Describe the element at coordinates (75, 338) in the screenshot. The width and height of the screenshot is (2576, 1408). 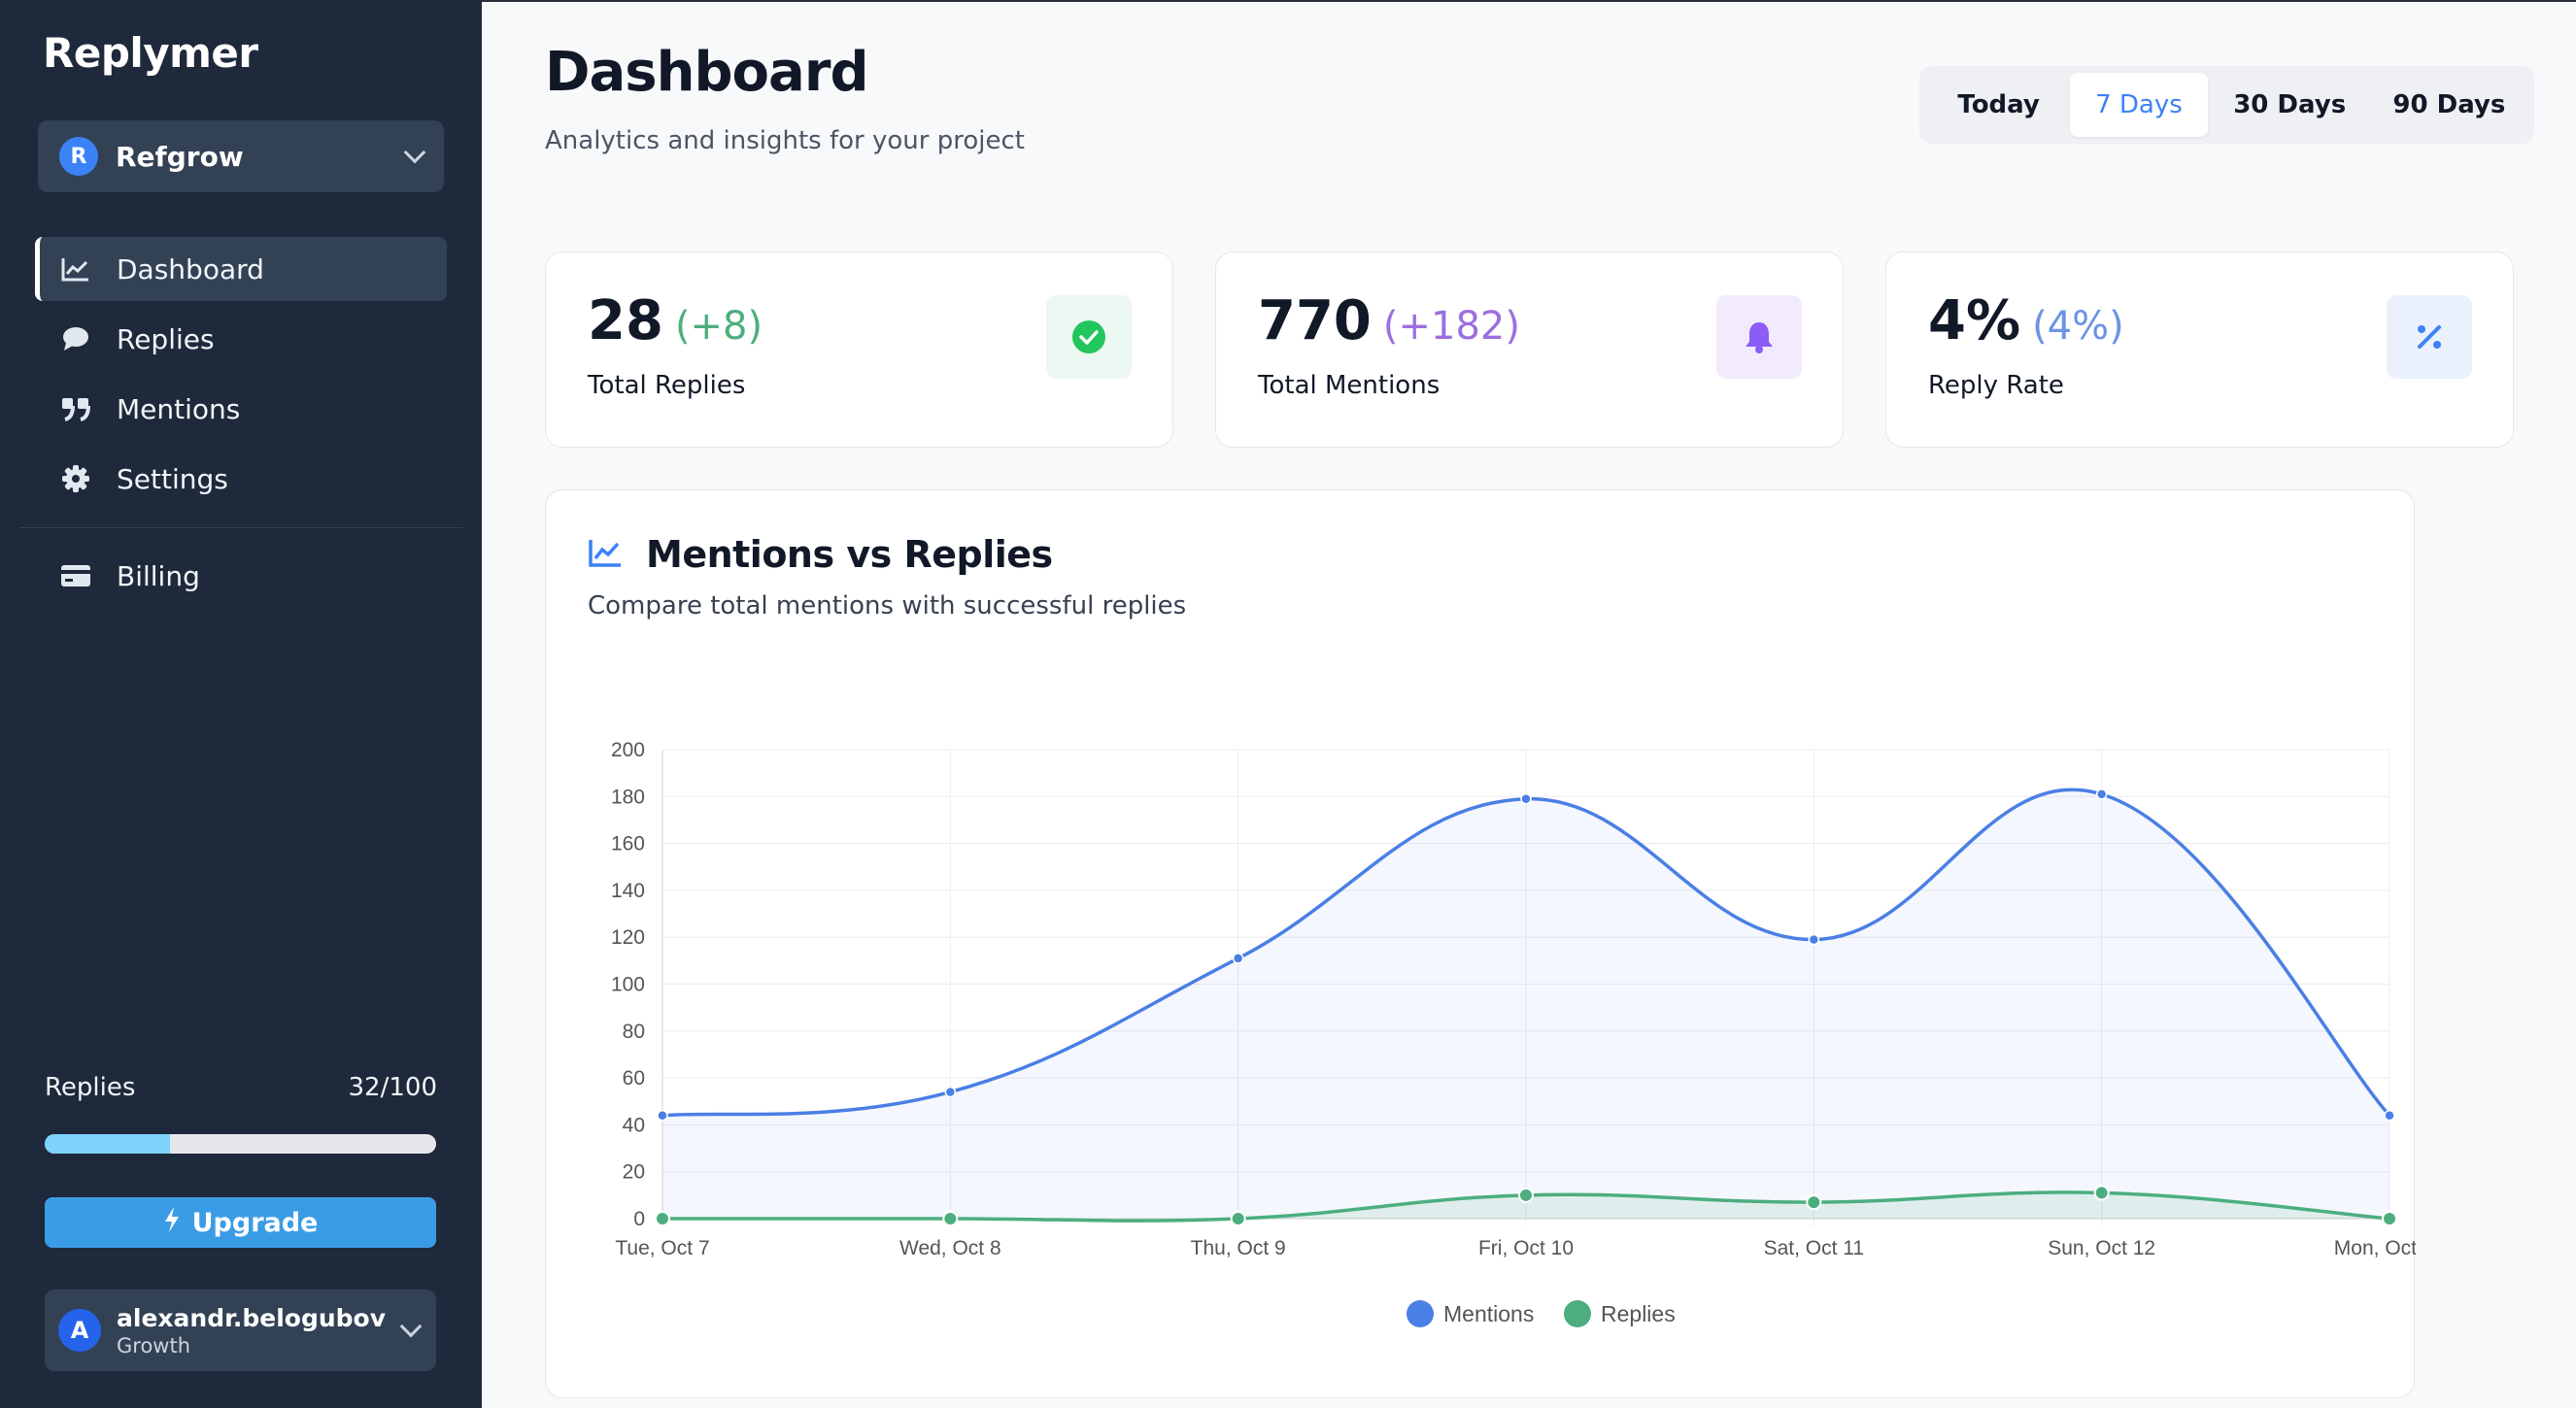
I see `chat-bubble-icon` at that location.